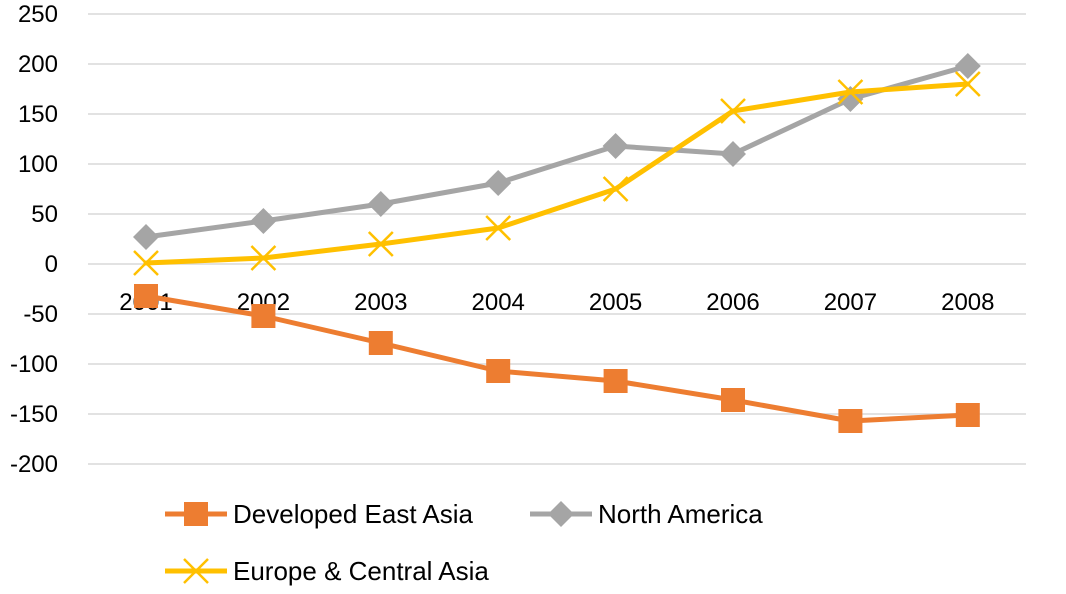 The height and width of the screenshot is (594, 1066). I want to click on x-tick-label: 2003, so click(380, 302).